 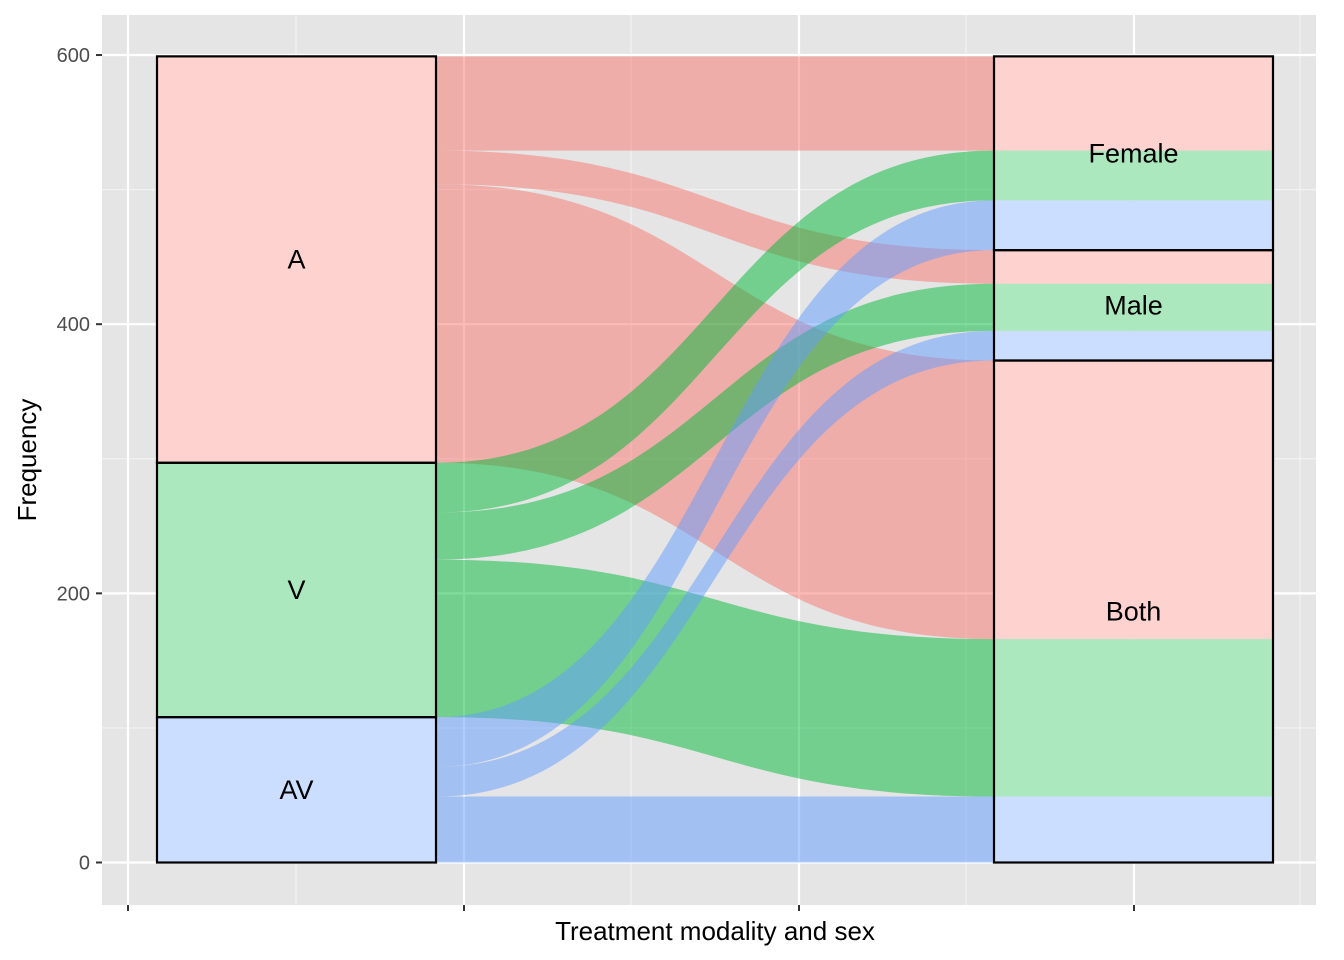 I want to click on stratum-label-a: A, so click(x=296, y=260).